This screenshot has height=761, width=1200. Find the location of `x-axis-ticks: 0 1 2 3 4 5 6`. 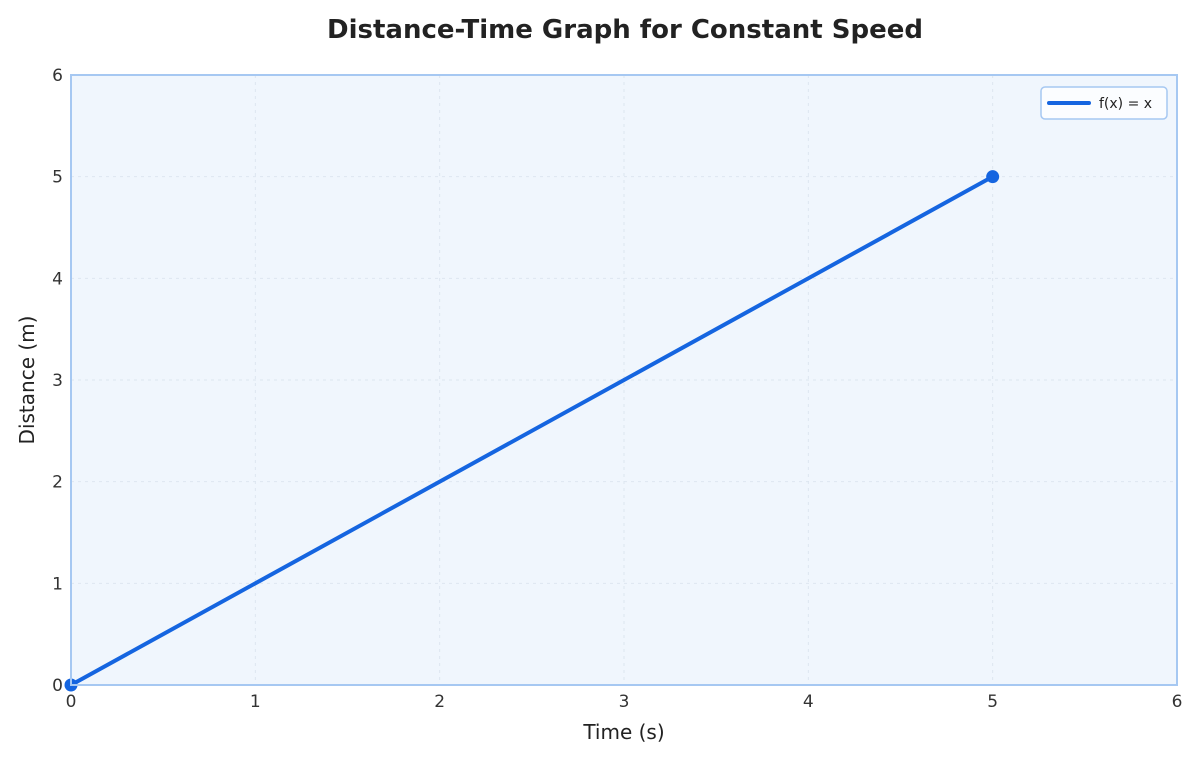

x-axis-ticks: 0 1 2 3 4 5 6 is located at coordinates (624, 702).